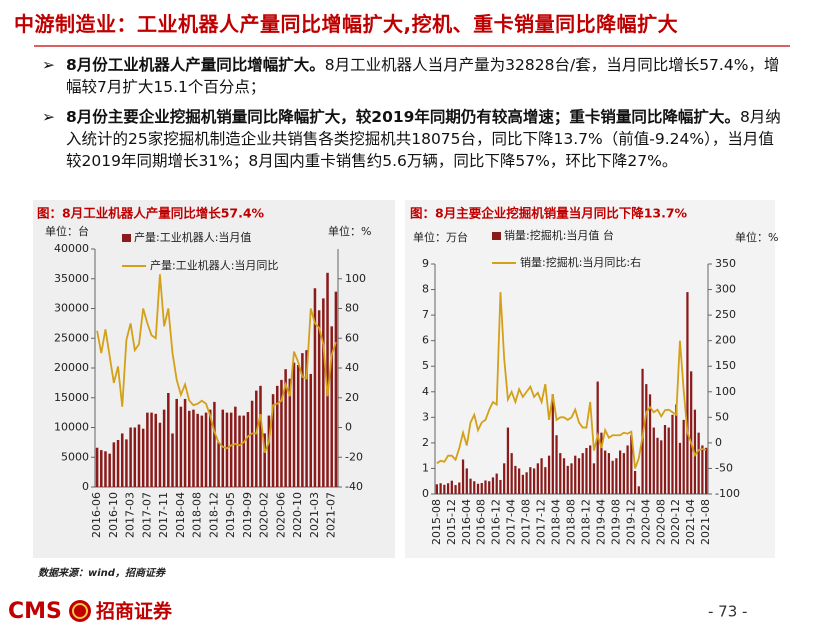 The image size is (823, 627). Describe the element at coordinates (71, 337) in the screenshot. I see `y-tick-label: 25000` at that location.